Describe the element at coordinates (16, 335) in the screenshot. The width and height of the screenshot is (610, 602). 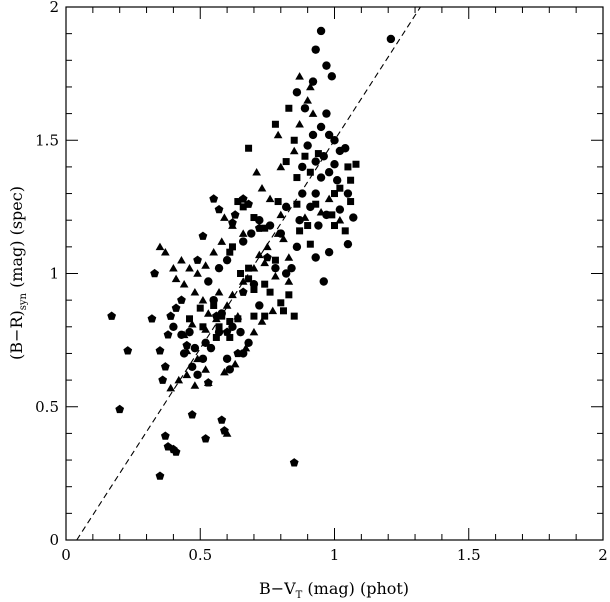
I see `y-axis-title-main: (B−R)` at that location.